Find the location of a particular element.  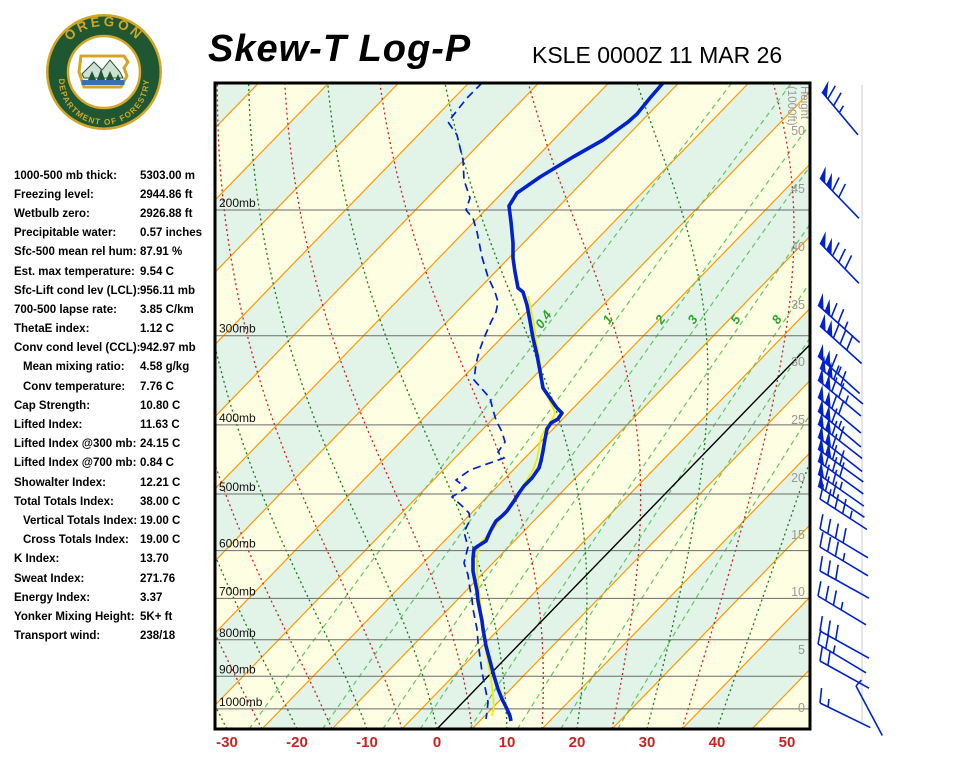

index-row: Showalter Index: 12.21 C is located at coordinates (114, 482).